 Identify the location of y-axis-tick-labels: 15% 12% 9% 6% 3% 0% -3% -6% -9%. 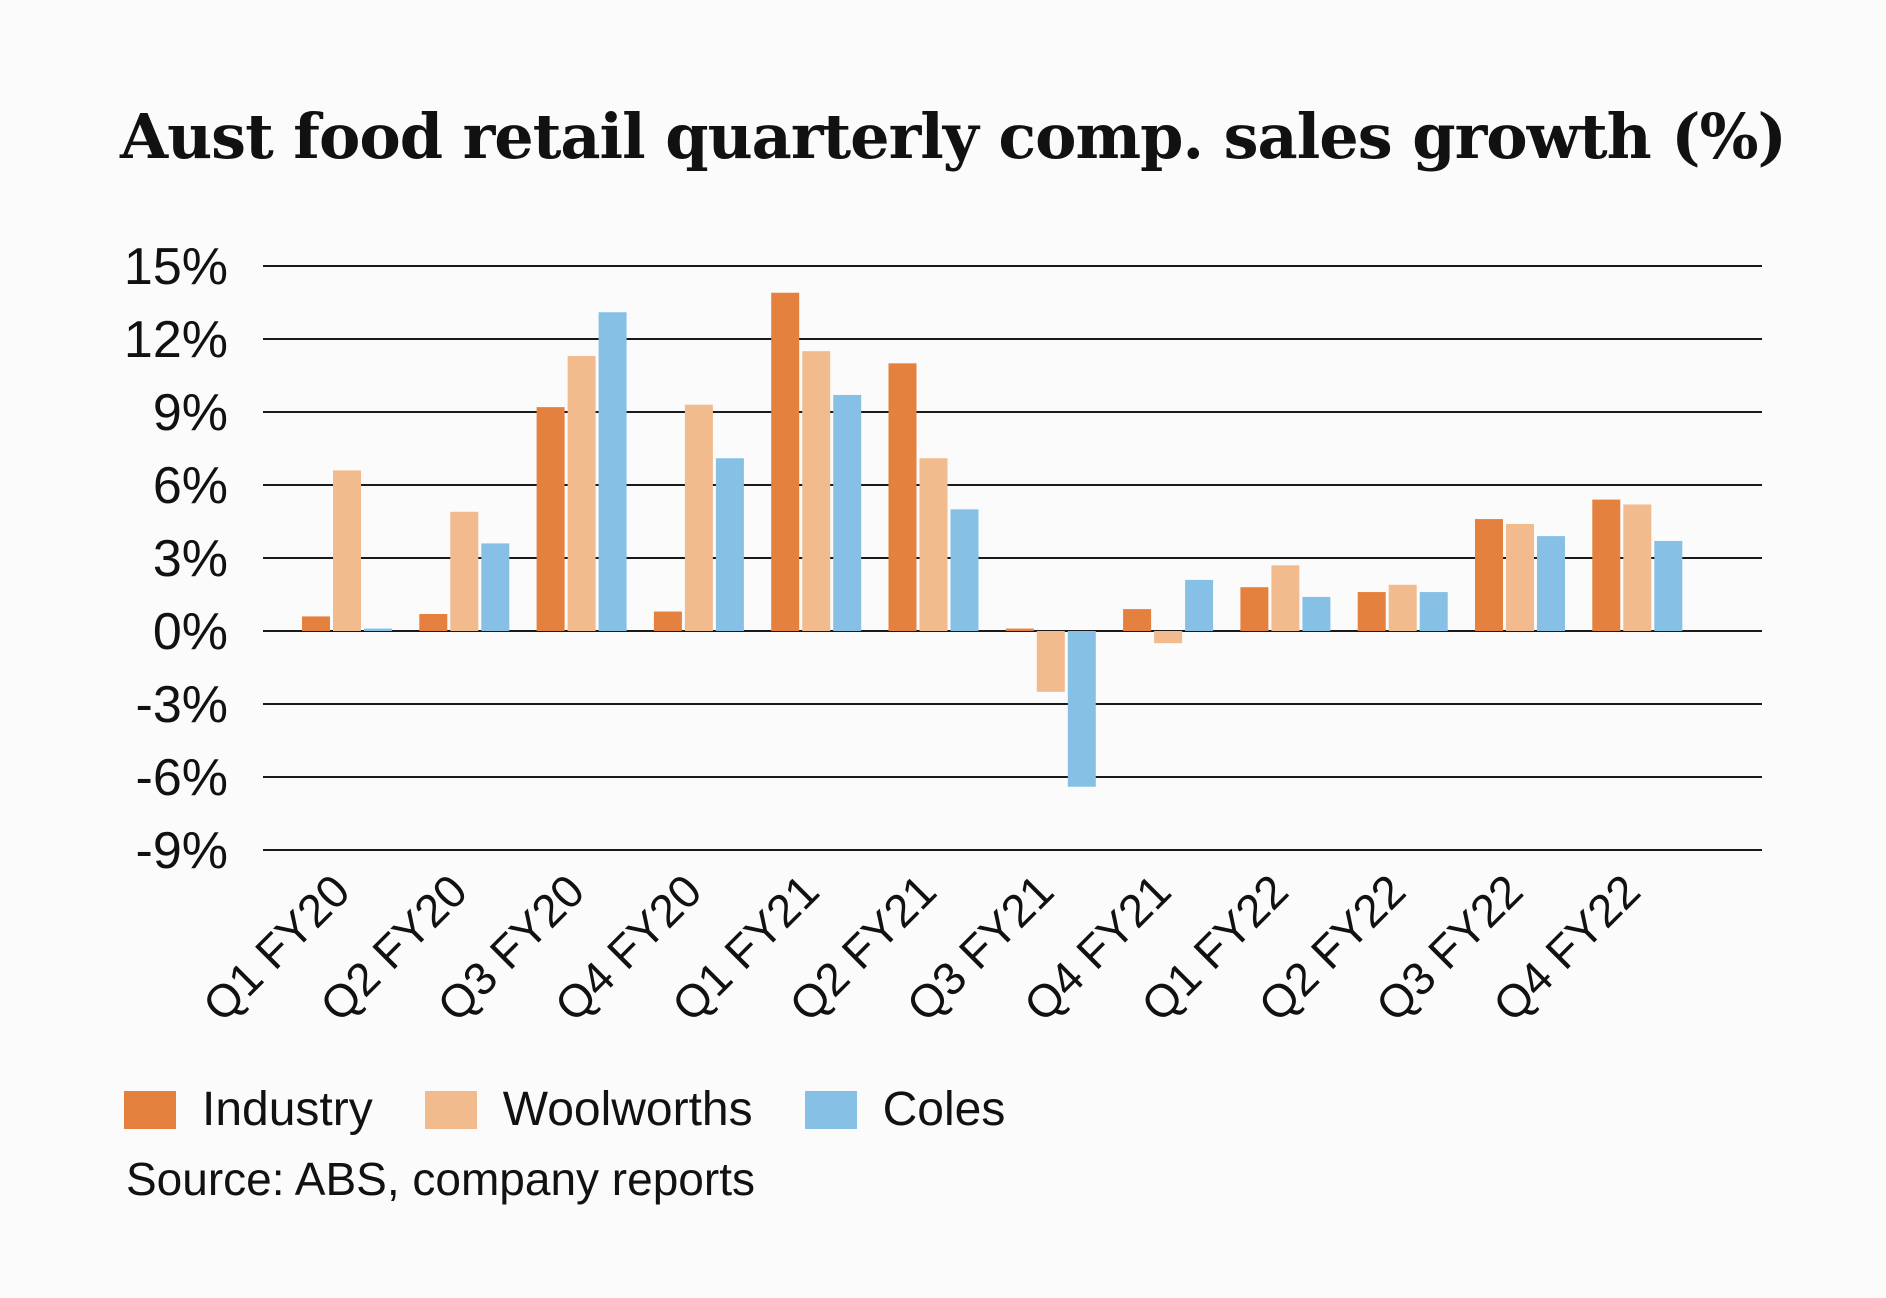
(176, 559).